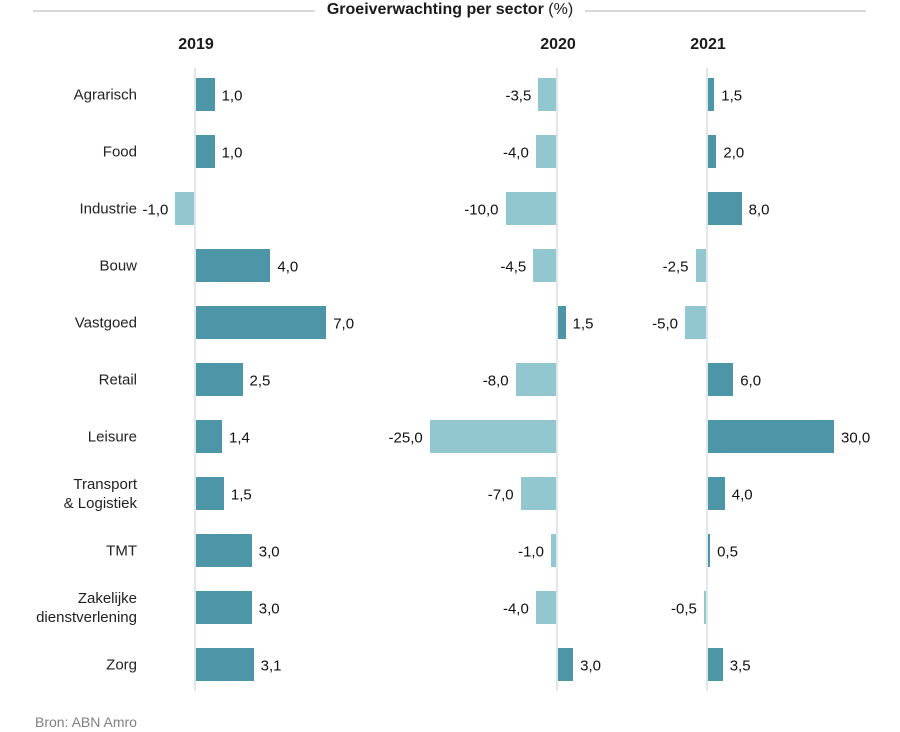  What do you see at coordinates (105, 94) in the screenshot?
I see `sector-label: Agrarisch` at bounding box center [105, 94].